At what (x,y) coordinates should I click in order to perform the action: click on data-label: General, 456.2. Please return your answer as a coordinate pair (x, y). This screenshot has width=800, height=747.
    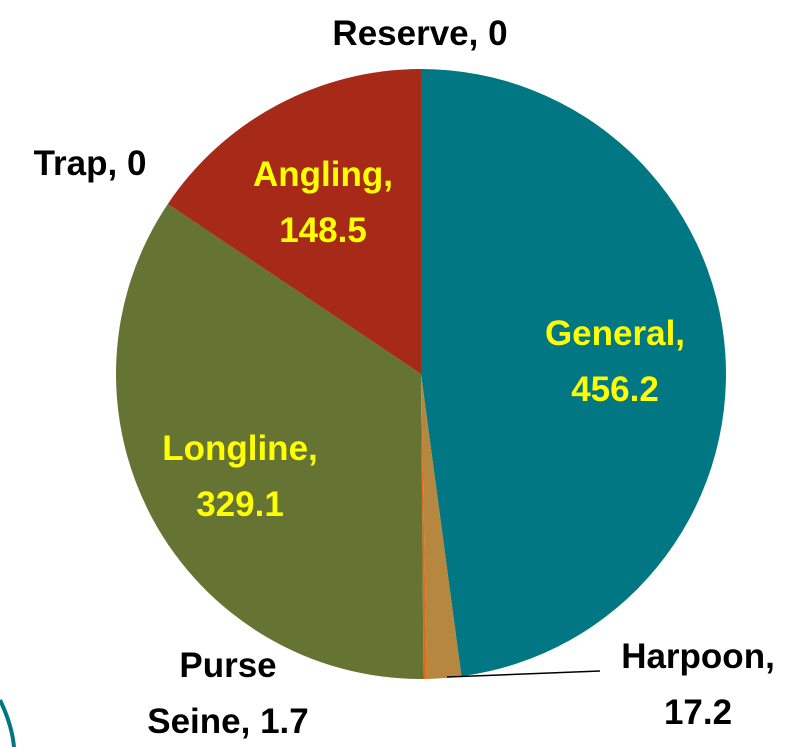
    Looking at the image, I should click on (615, 361).